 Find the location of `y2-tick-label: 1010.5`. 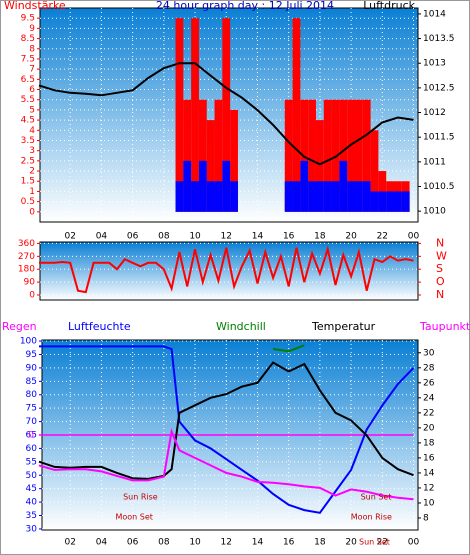

y2-tick-label: 1010.5 is located at coordinates (439, 187).